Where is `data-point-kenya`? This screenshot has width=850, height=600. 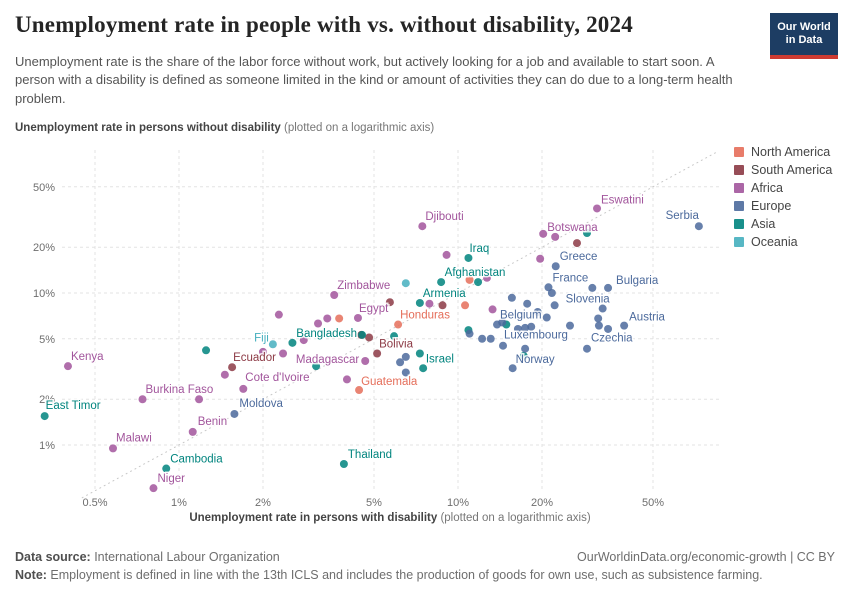
data-point-kenya is located at coordinates (67, 366).